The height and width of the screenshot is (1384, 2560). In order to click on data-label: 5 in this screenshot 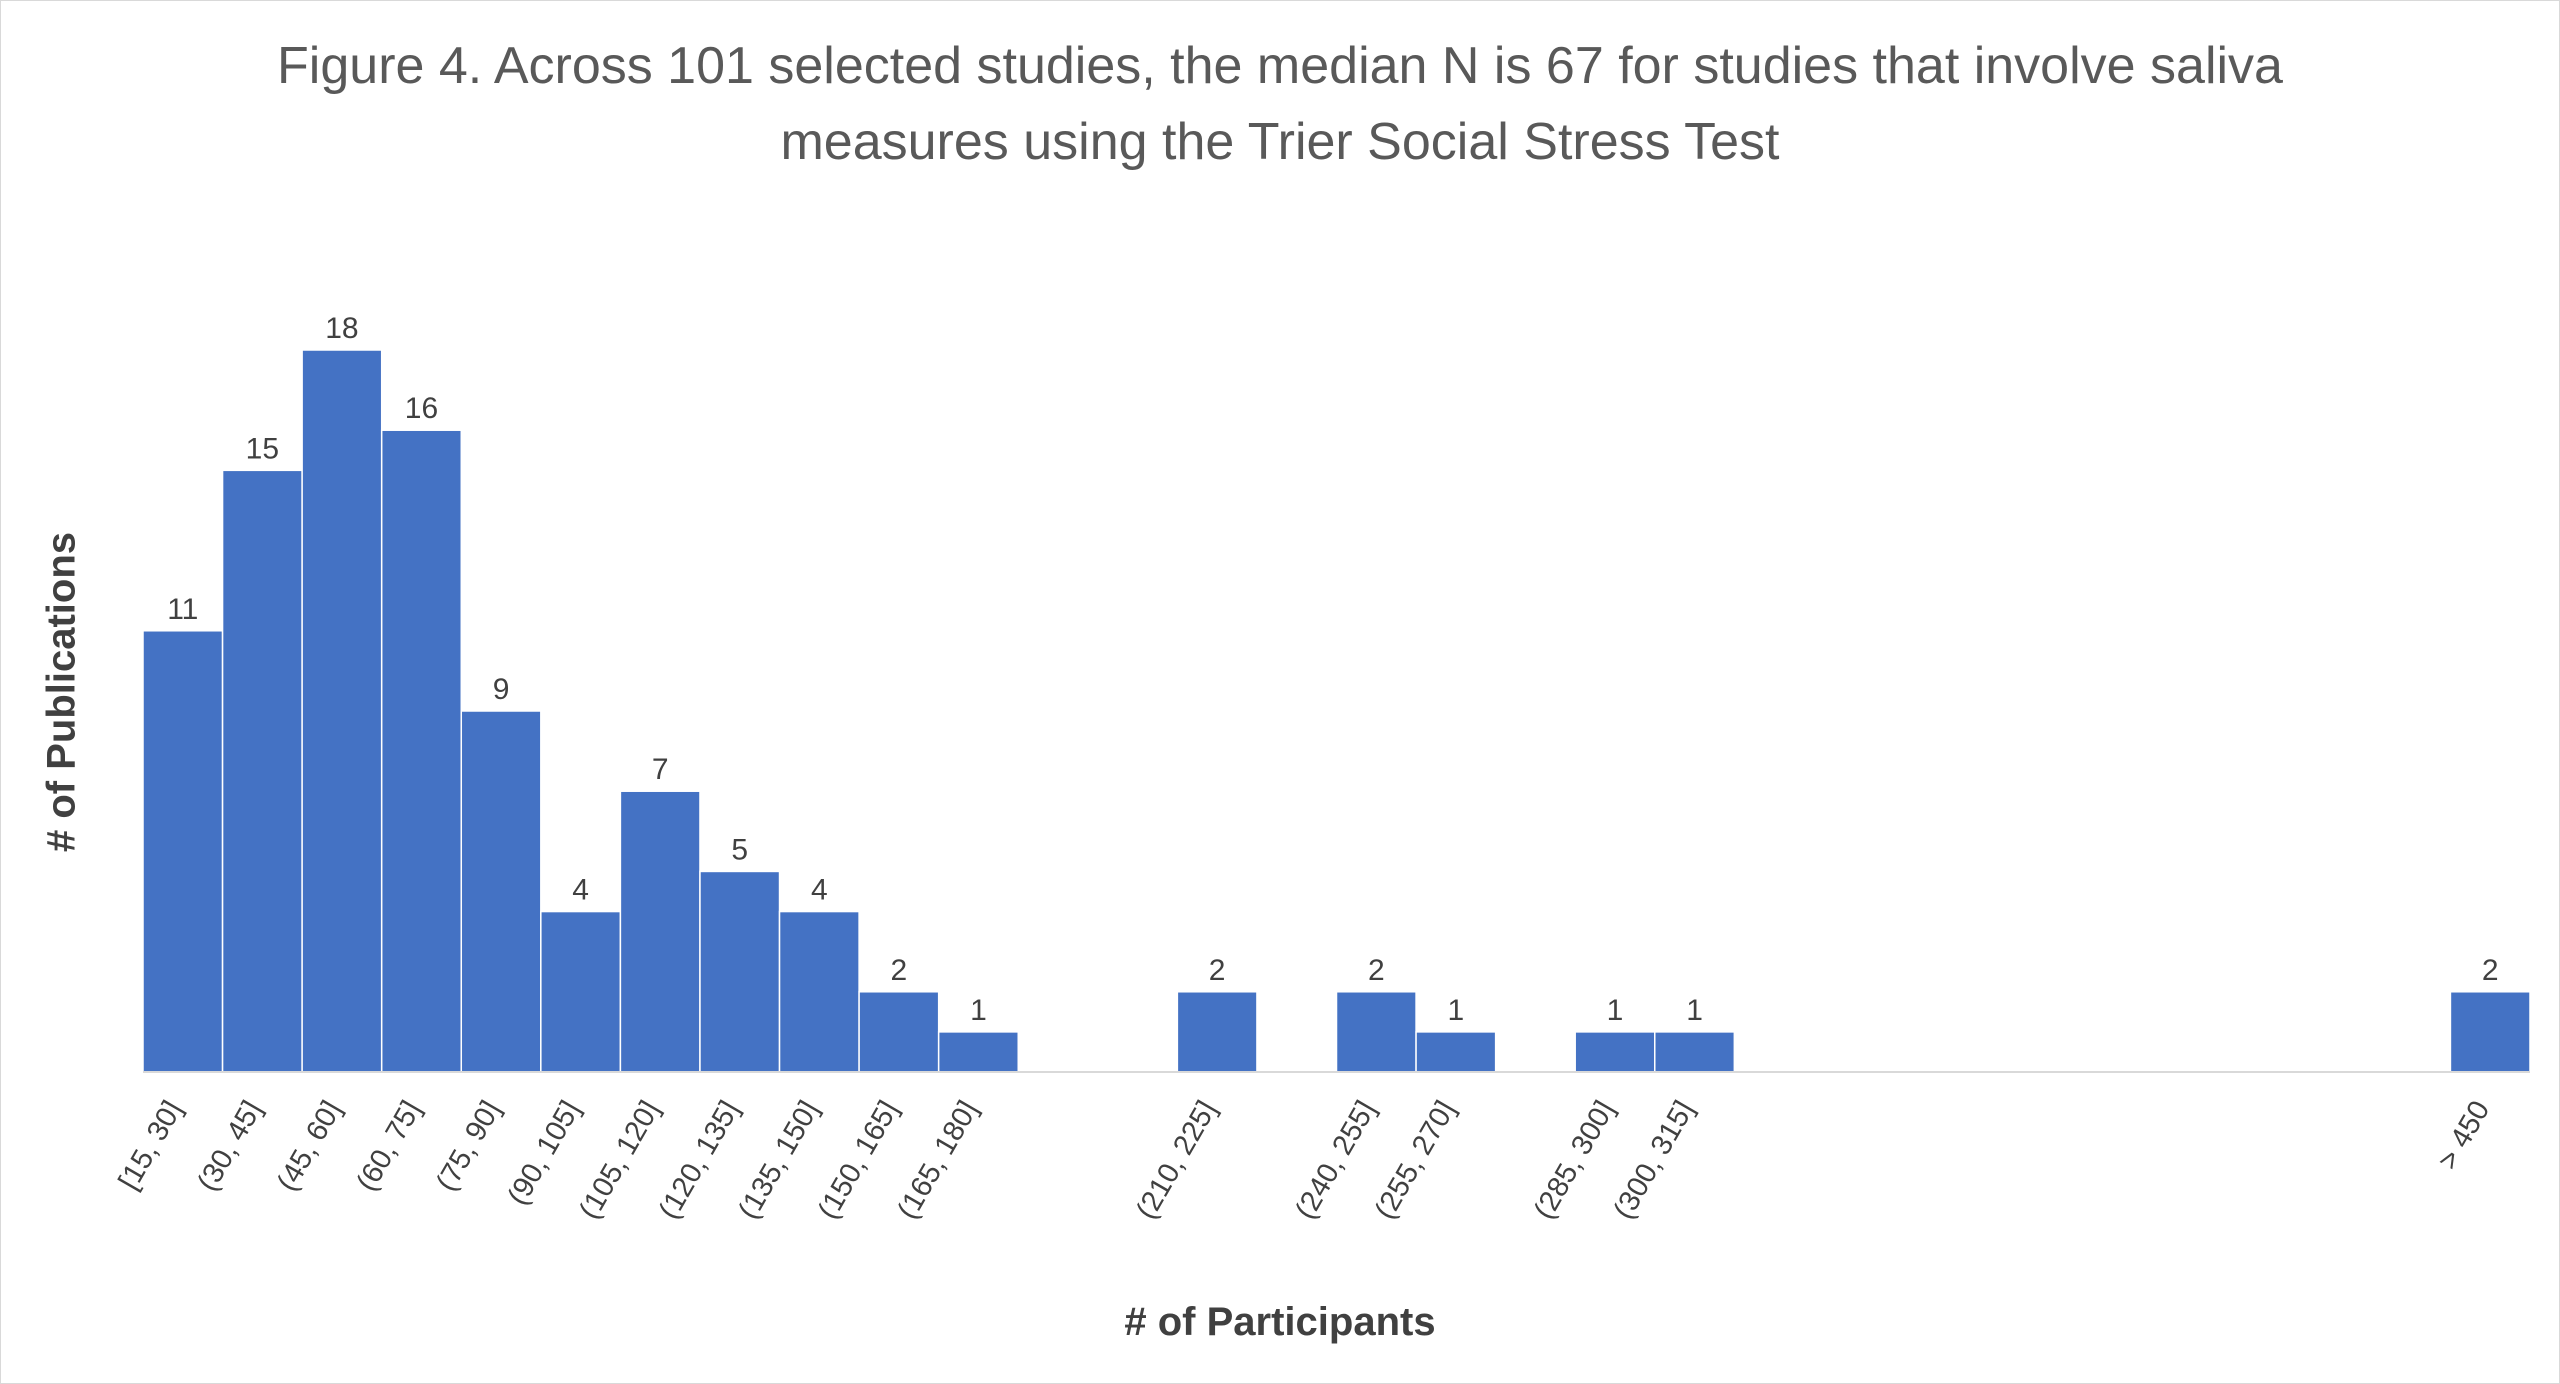, I will do `click(739, 849)`.